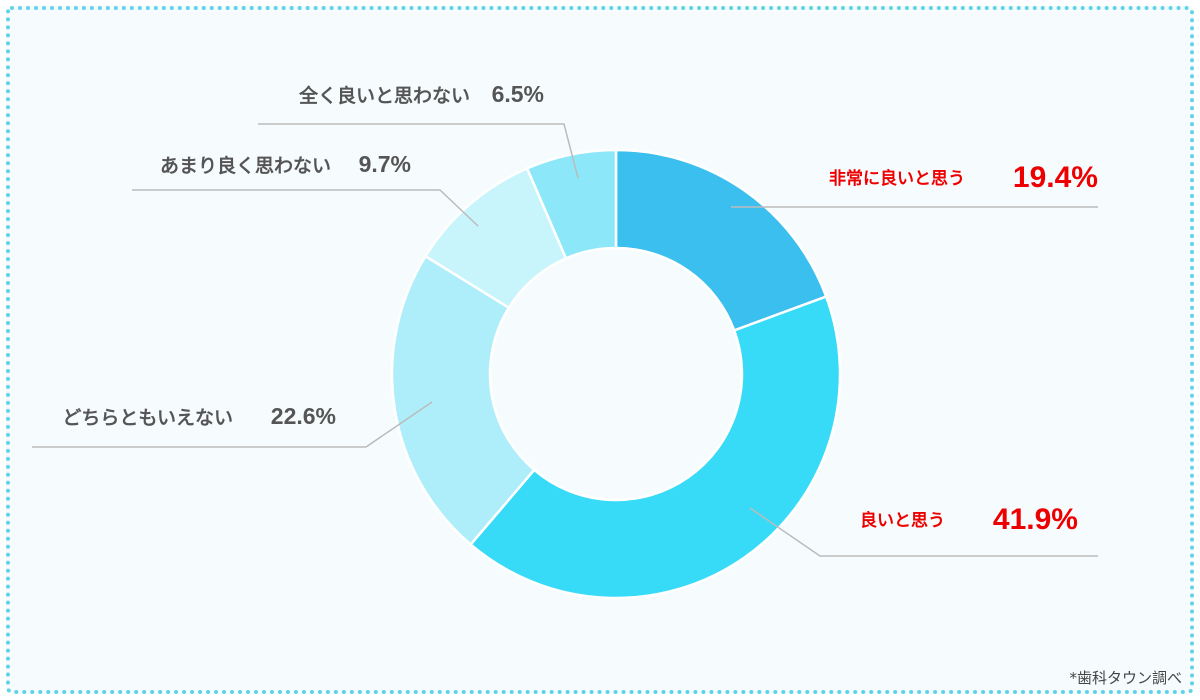 Image resolution: width=1200 pixels, height=700 pixels. What do you see at coordinates (245, 165) in the screenshot?
I see `label-not-very-good: あまり良く思わない` at bounding box center [245, 165].